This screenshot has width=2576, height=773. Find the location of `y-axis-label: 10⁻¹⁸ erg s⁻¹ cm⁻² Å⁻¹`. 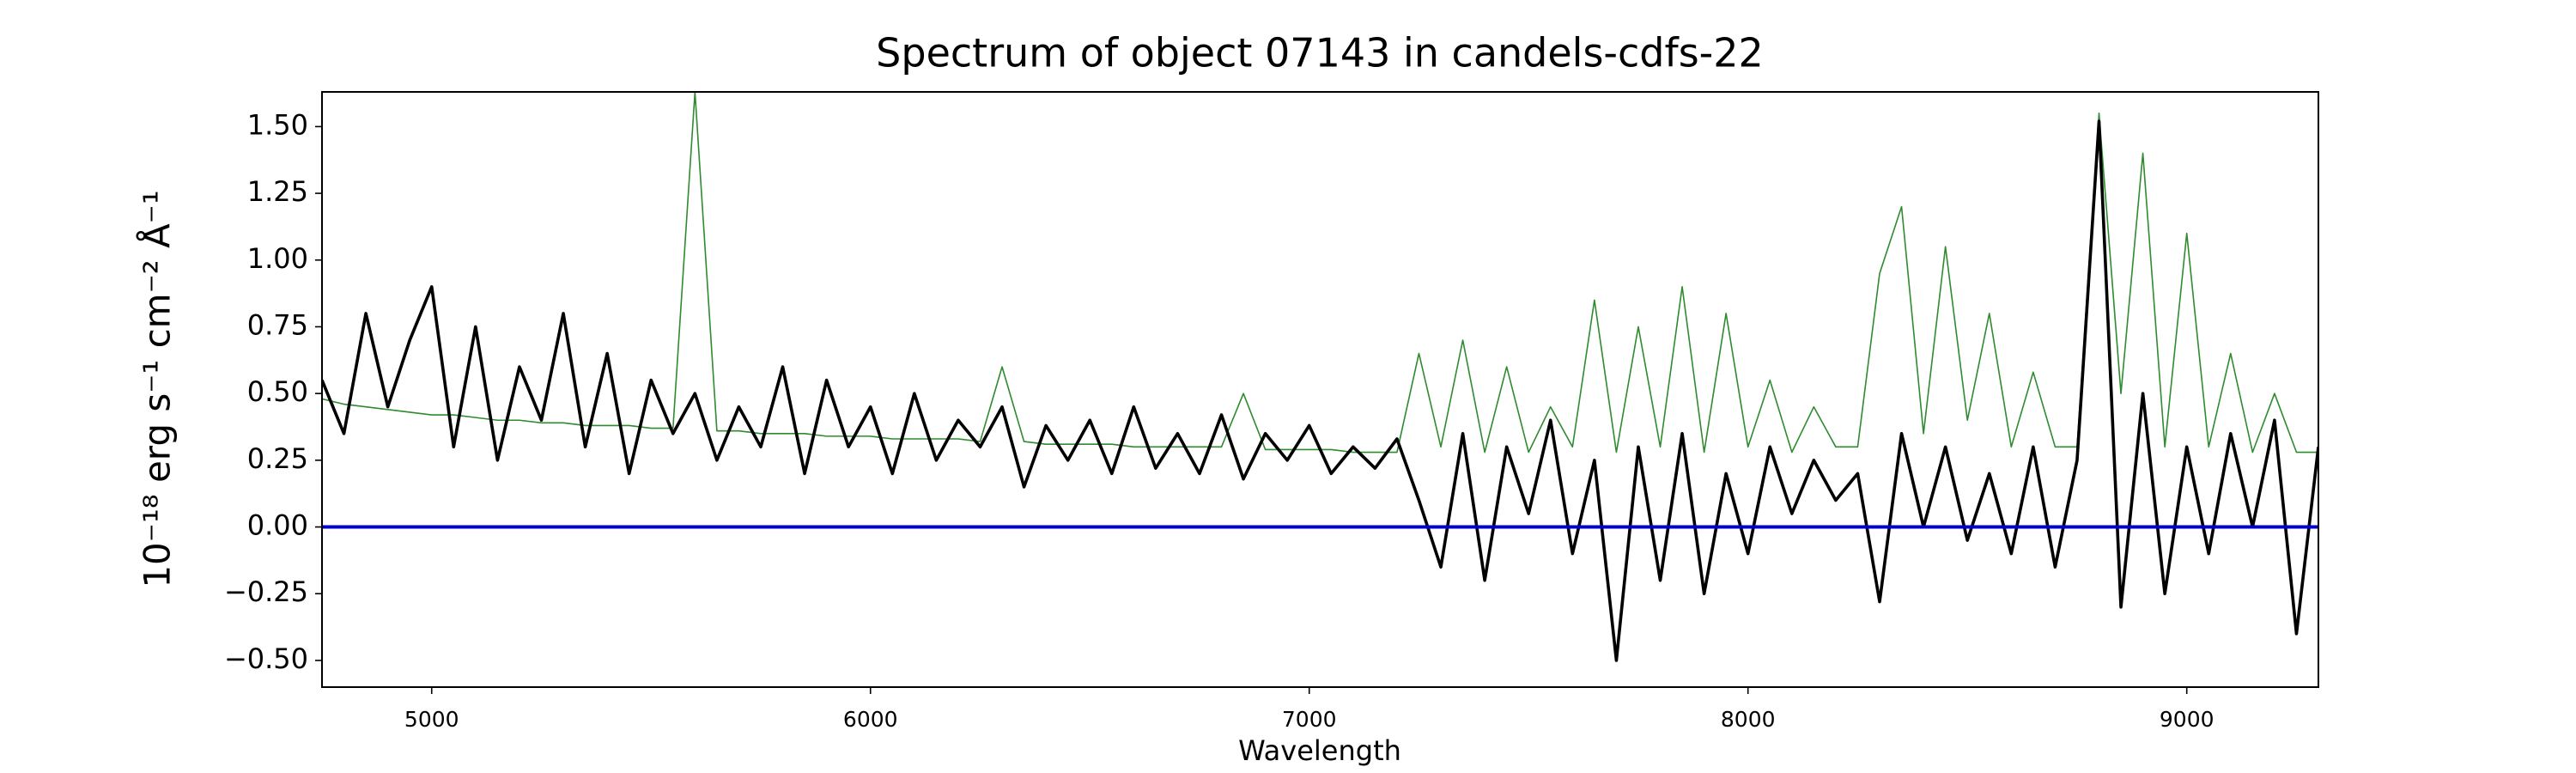

y-axis-label: 10⁻¹⁸ erg s⁻¹ cm⁻² Å⁻¹ is located at coordinates (158, 388).